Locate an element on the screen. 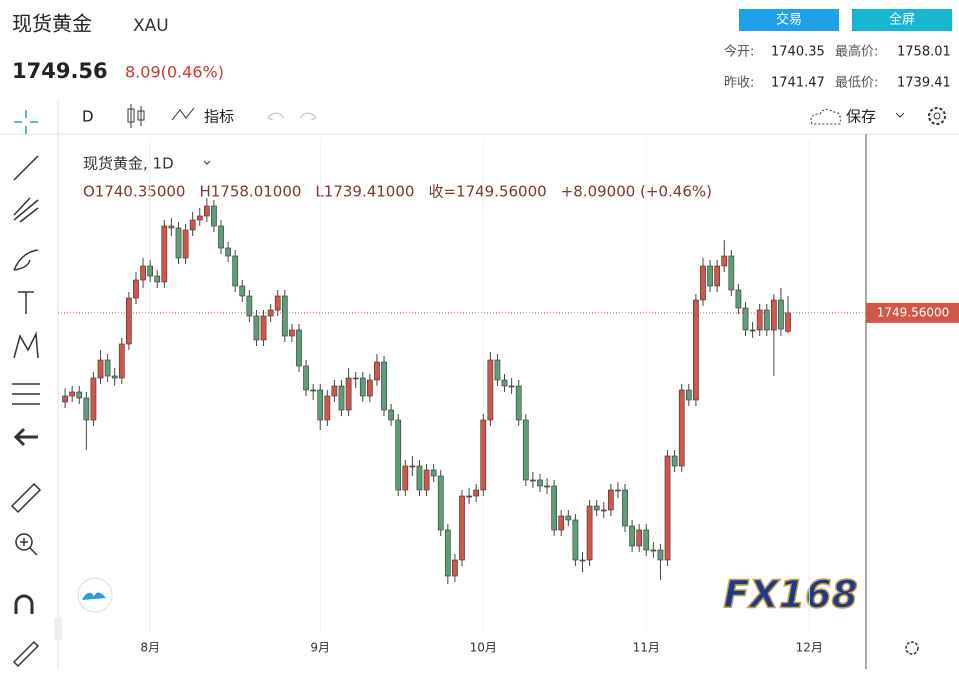 The height and width of the screenshot is (673, 959). logo-mark is located at coordinates (94, 596).